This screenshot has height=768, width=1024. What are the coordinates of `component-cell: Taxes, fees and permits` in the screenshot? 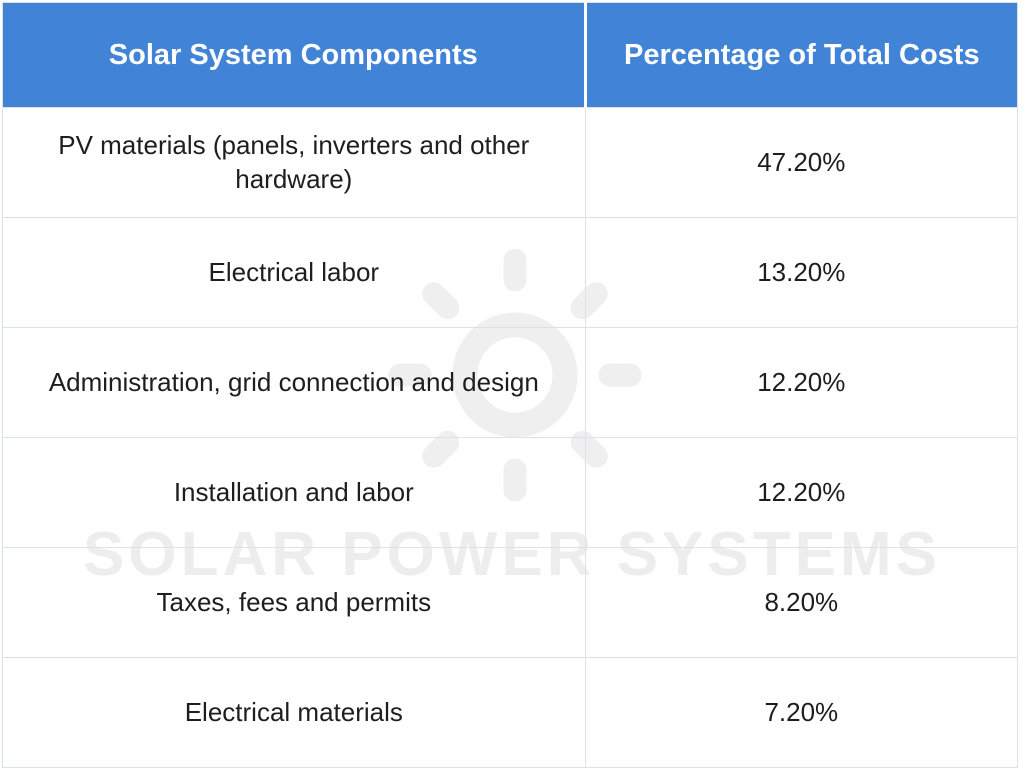 It's located at (294, 602).